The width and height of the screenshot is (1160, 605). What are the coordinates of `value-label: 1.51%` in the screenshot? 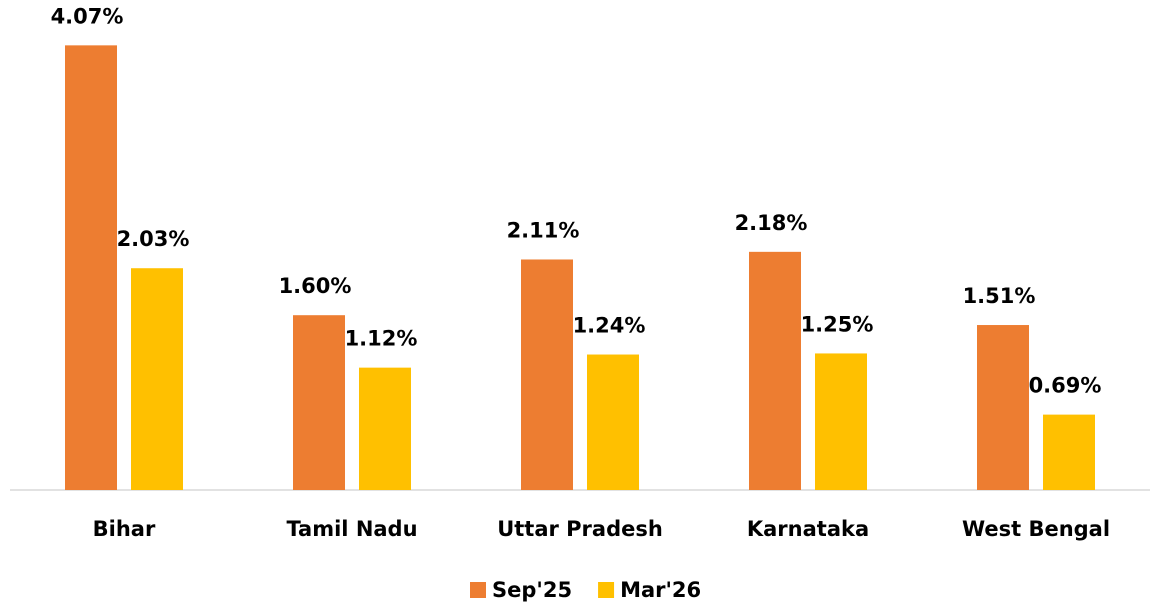 It's located at (999, 296).